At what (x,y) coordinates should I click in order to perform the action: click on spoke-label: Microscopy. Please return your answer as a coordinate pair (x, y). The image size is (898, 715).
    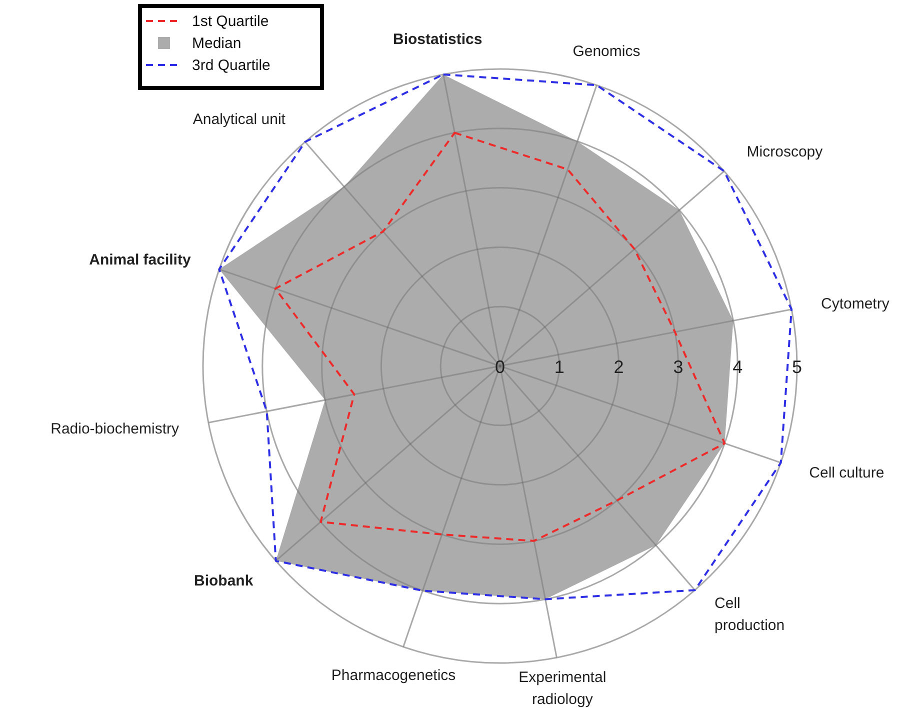
    Looking at the image, I should click on (785, 151).